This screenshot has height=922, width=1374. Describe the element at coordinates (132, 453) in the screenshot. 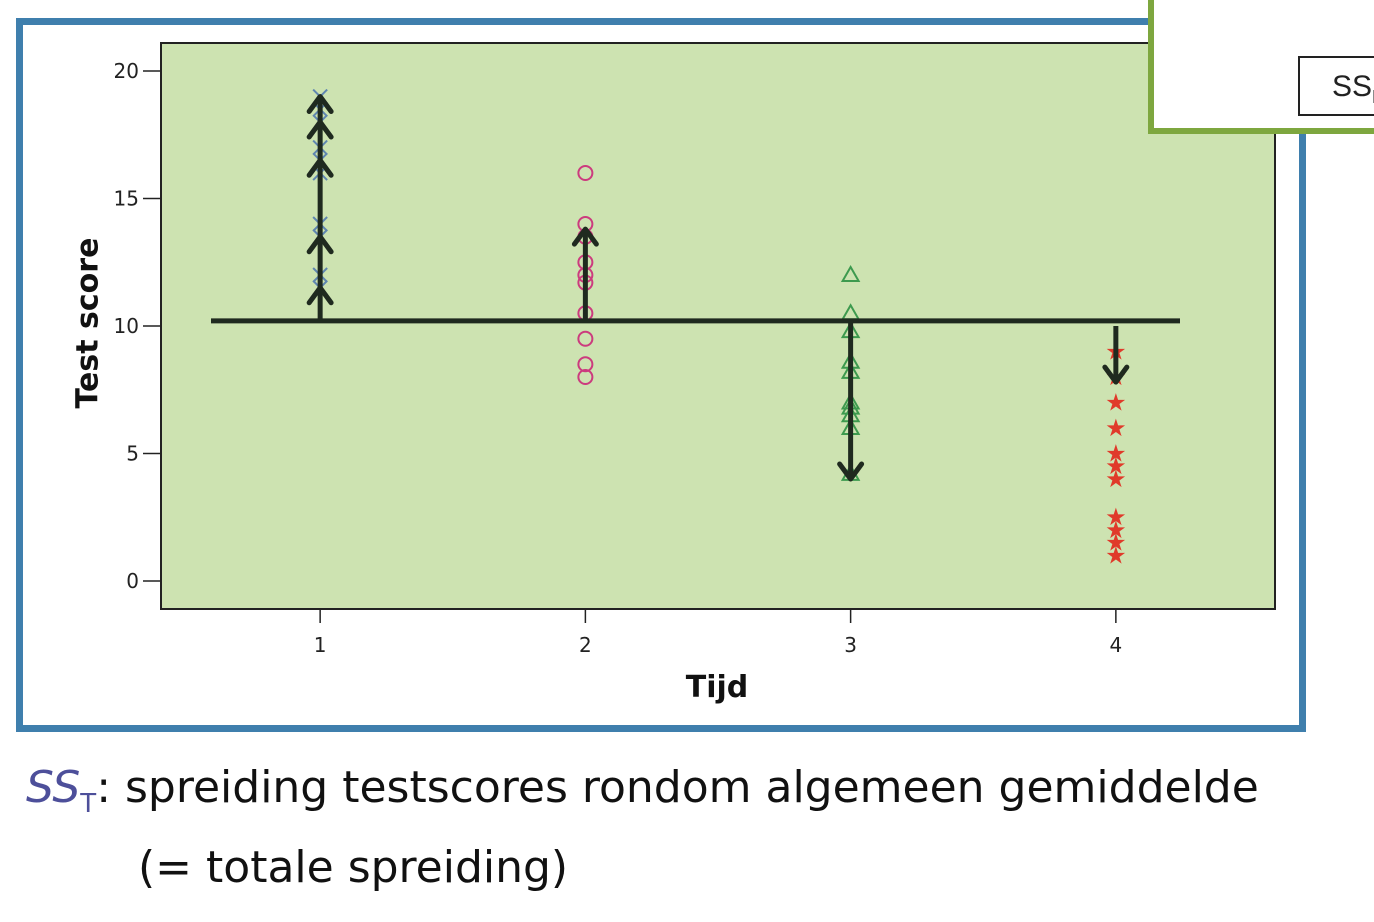

I see `y-tick-label: 5` at that location.